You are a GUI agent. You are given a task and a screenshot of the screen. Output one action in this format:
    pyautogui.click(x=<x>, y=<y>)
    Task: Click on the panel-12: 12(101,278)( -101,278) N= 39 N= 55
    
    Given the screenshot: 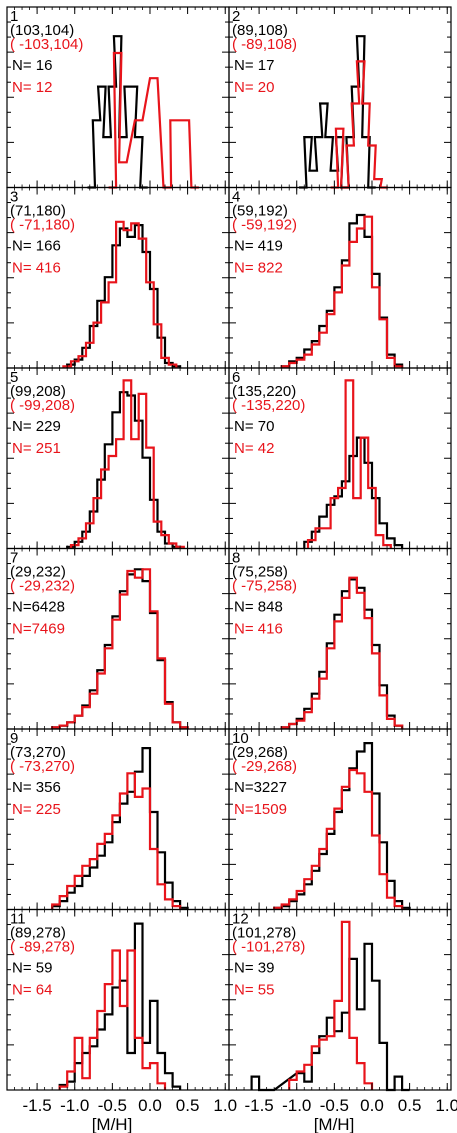 What is the action you would take?
    pyautogui.click(x=340, y=1000)
    